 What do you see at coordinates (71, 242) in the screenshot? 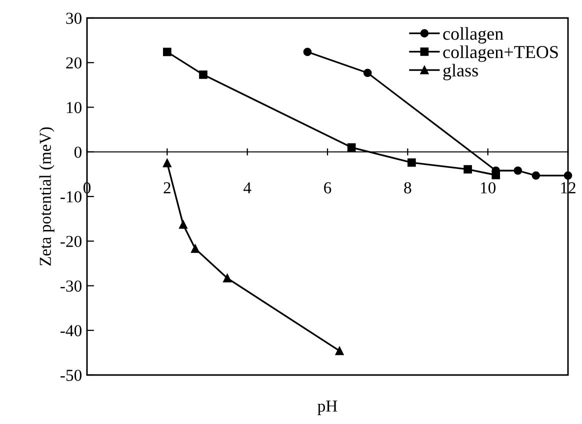
I see `y-tick-label: -20` at bounding box center [71, 242].